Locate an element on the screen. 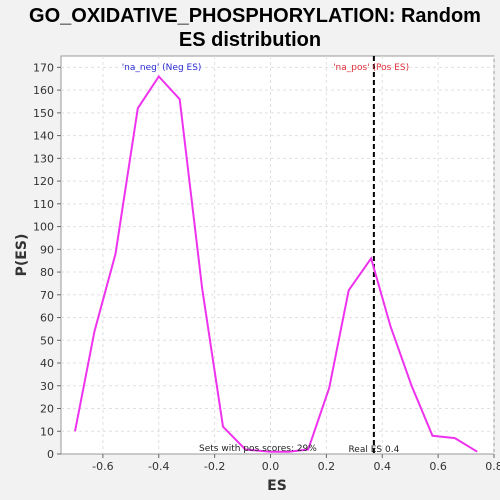 The image size is (500, 500). x-tick-label: 0.2 is located at coordinates (327, 466).